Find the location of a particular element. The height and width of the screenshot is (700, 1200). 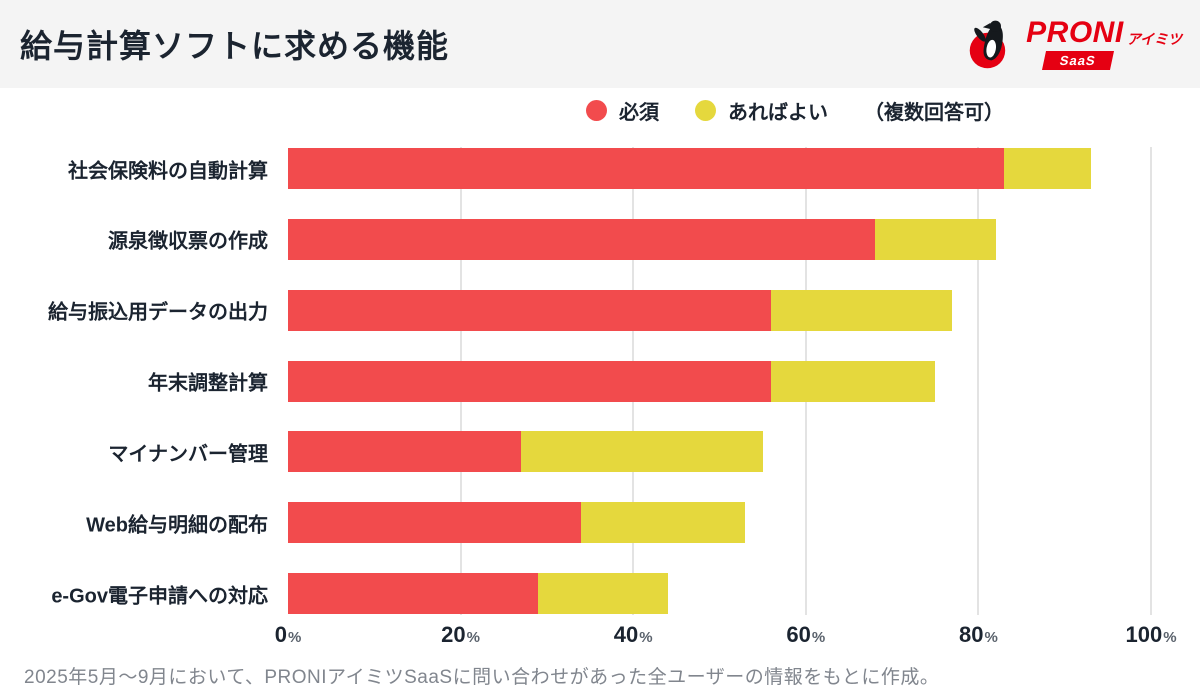

legend-label-required: 必須 is located at coordinates (639, 112).